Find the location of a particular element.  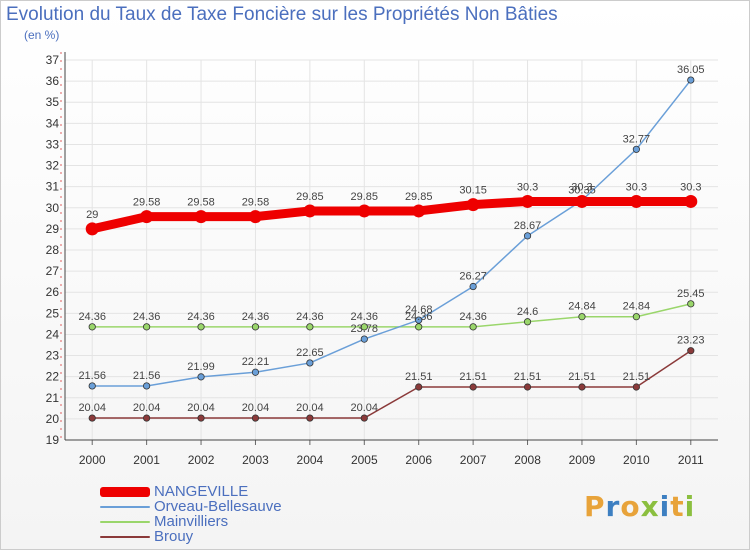

y-tick-label: 20 is located at coordinates (53, 419).